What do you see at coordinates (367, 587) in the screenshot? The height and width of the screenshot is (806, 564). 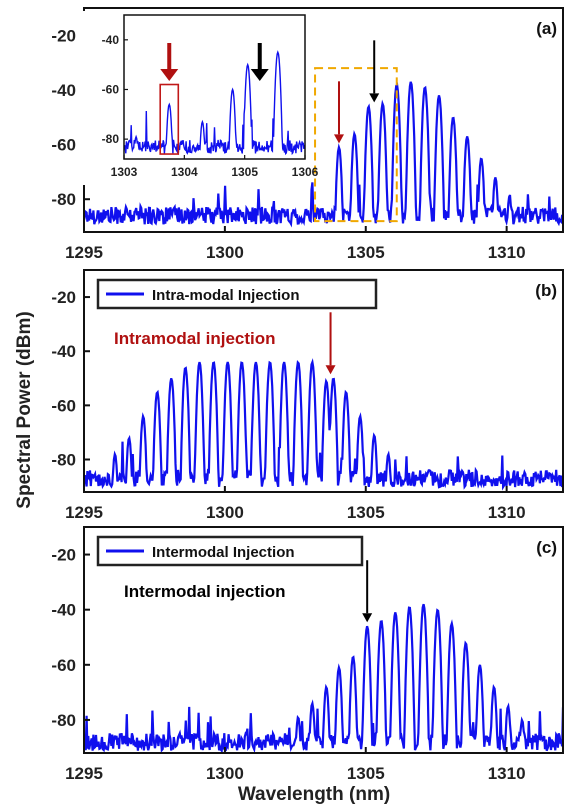 I see `arrow-black-c-0-shaft` at bounding box center [367, 587].